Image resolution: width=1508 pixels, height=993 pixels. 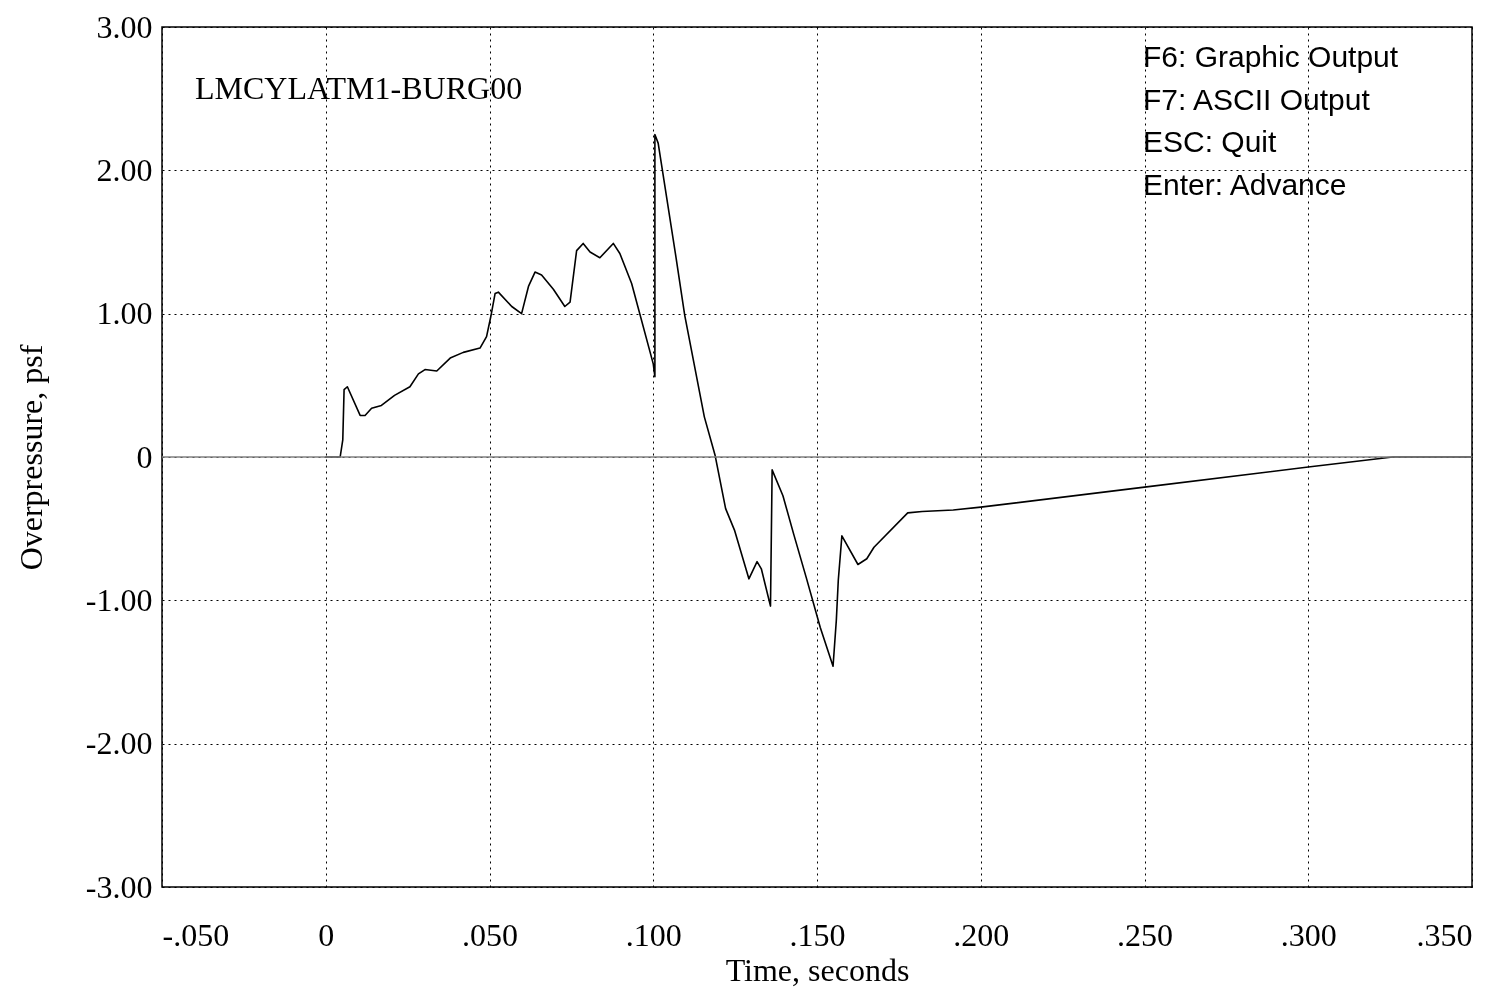 I want to click on x-tick-label: .300, so click(x=1308, y=934).